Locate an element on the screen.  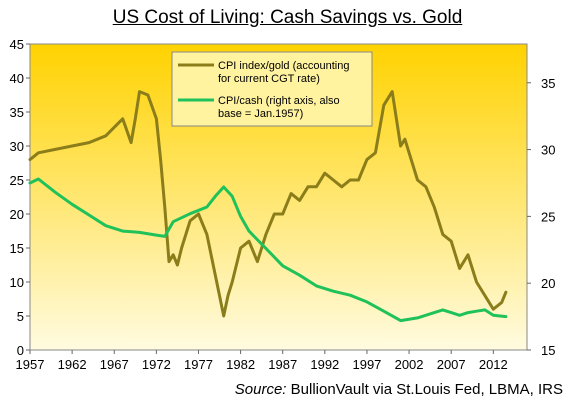
x-tick-label: 1992 is located at coordinates (324, 364).